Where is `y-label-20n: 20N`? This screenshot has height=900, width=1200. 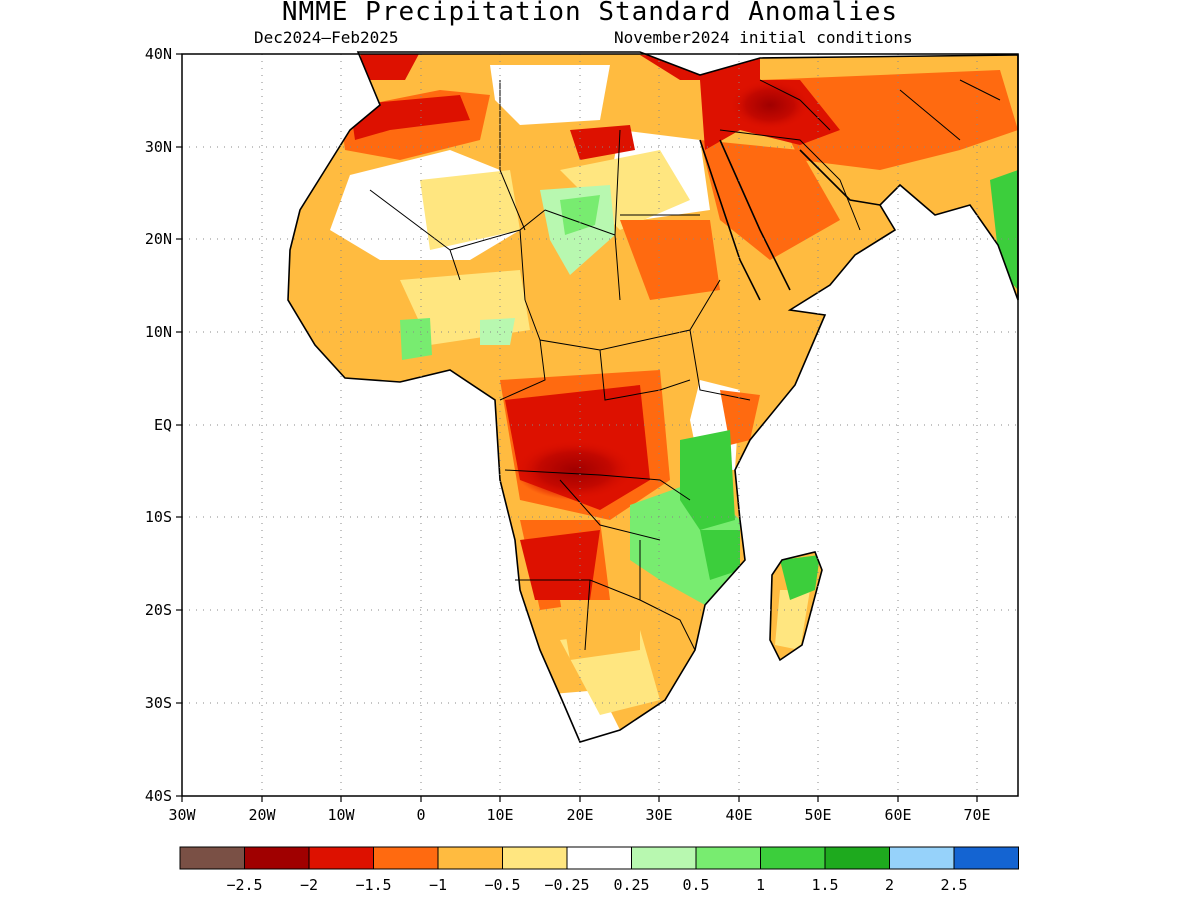 y-label-20n: 20N is located at coordinates (158, 239).